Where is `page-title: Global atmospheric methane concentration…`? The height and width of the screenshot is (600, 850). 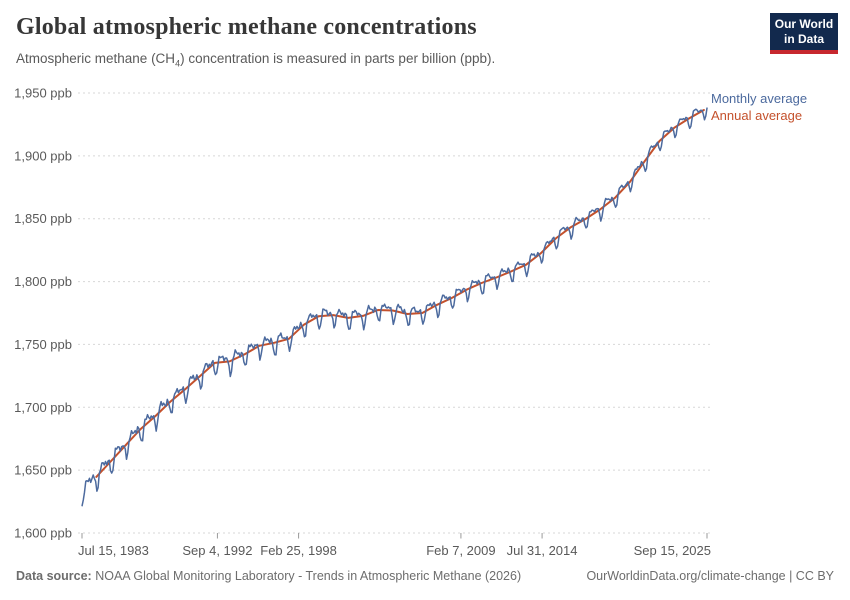
page-title: Global atmospheric methane concentration… is located at coordinates (246, 27).